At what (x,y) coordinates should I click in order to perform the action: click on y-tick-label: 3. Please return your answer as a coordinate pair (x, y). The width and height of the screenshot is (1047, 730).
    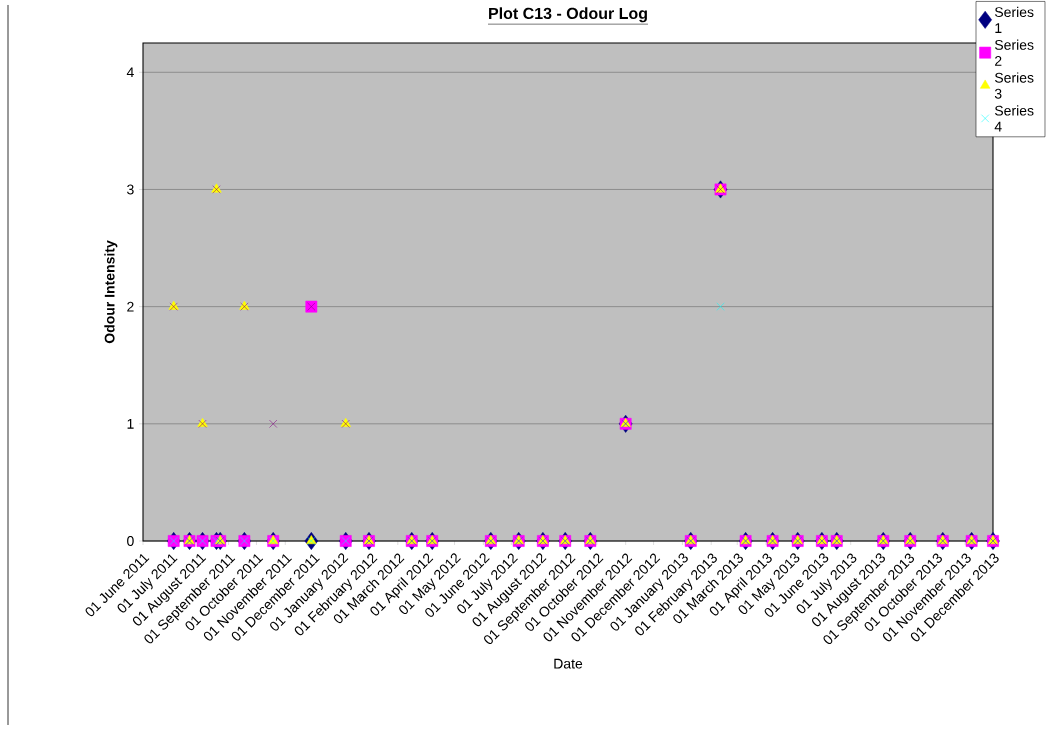
    Looking at the image, I should click on (130, 189).